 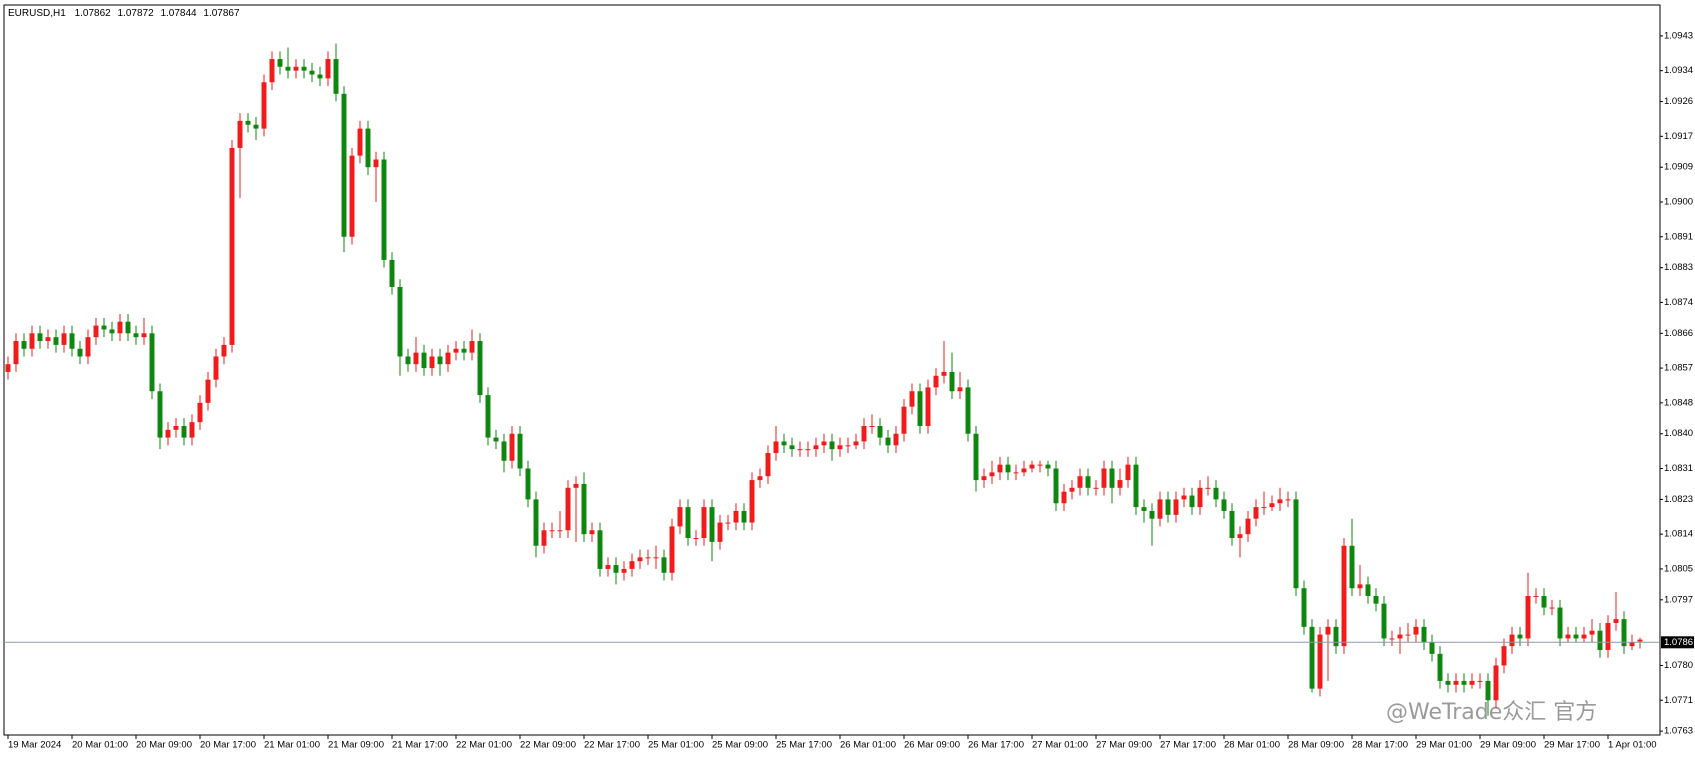 What do you see at coordinates (1678, 201) in the screenshot?
I see `y-tick-label: 1.0900` at bounding box center [1678, 201].